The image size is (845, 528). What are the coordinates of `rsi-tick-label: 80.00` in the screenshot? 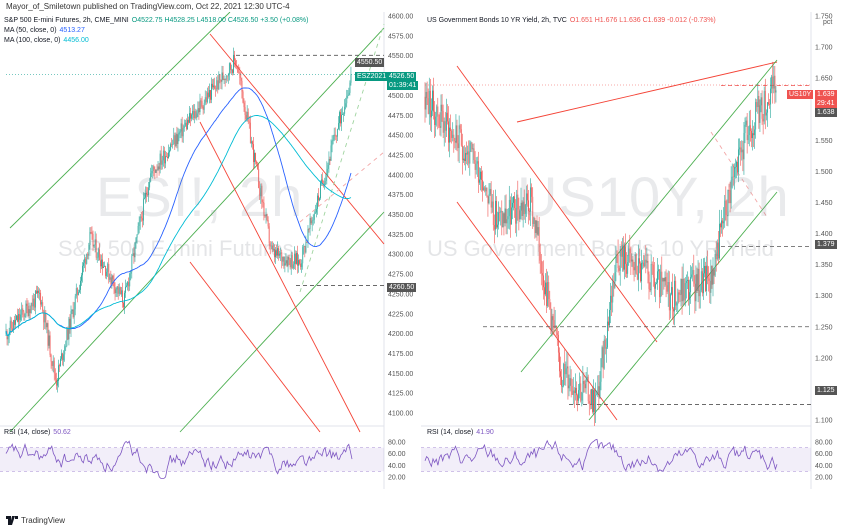 It's located at (824, 442).